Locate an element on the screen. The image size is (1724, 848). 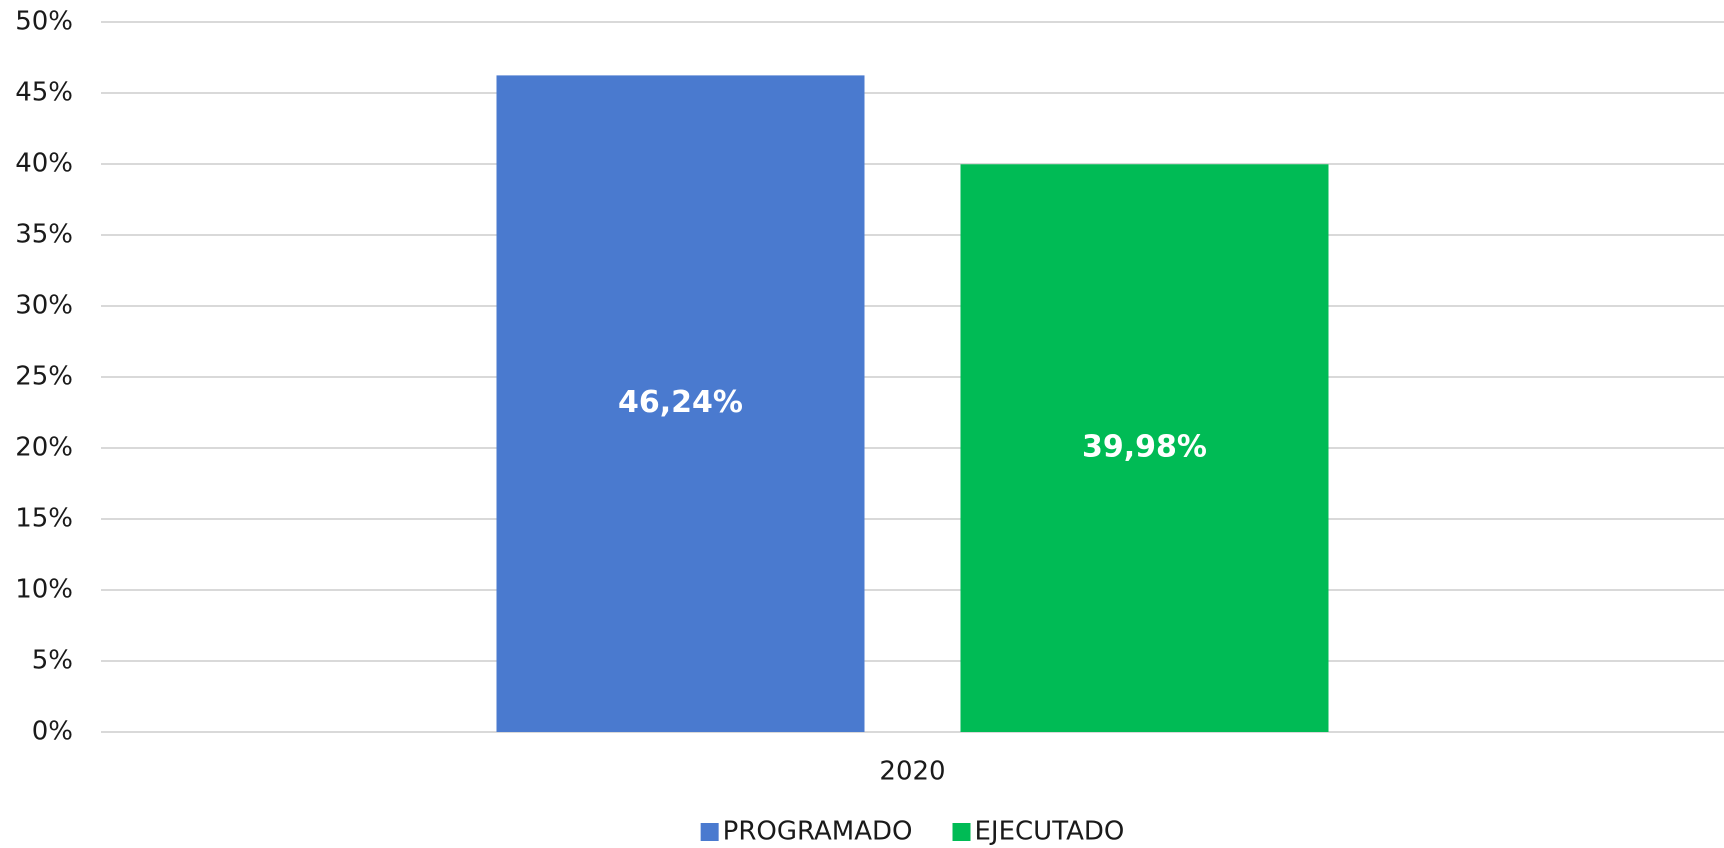
y-tick-label: 30% is located at coordinates (44, 306).